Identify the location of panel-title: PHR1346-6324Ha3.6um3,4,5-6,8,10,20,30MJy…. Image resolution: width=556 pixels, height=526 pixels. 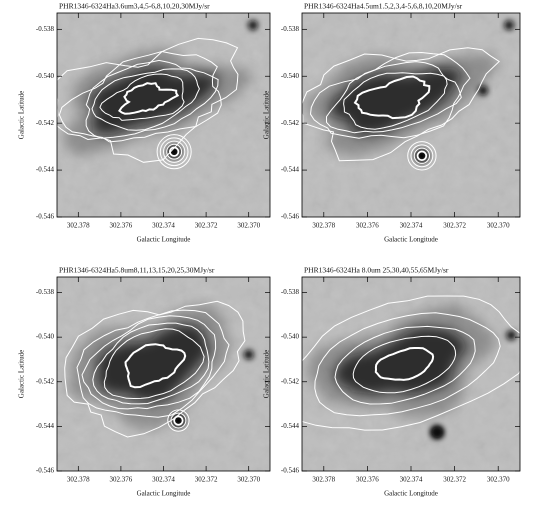
(134, 6).